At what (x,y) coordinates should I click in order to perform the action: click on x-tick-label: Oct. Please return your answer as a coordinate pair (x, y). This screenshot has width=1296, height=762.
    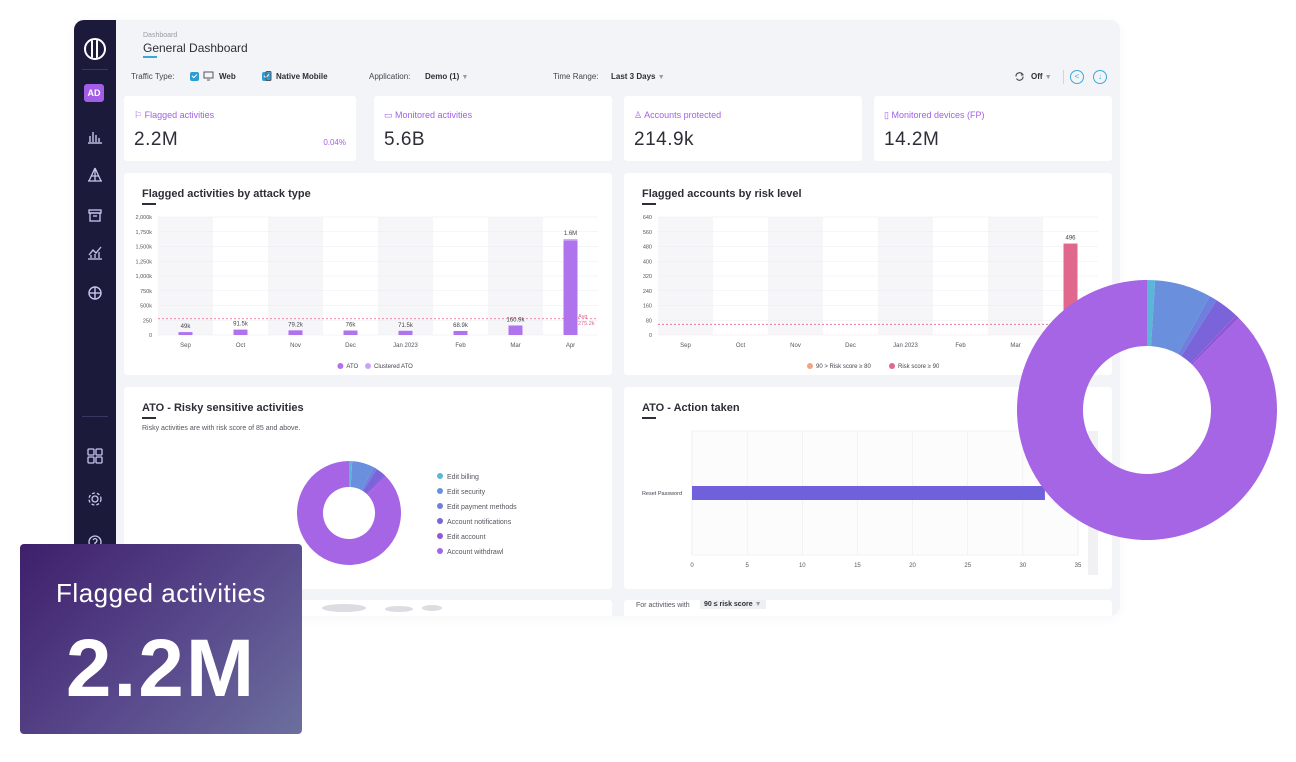
    Looking at the image, I should click on (741, 346).